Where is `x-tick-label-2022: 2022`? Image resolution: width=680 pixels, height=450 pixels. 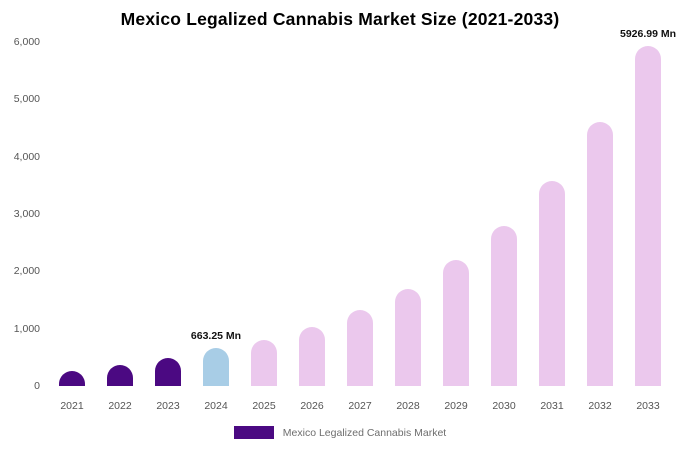 x-tick-label-2022: 2022 is located at coordinates (120, 406).